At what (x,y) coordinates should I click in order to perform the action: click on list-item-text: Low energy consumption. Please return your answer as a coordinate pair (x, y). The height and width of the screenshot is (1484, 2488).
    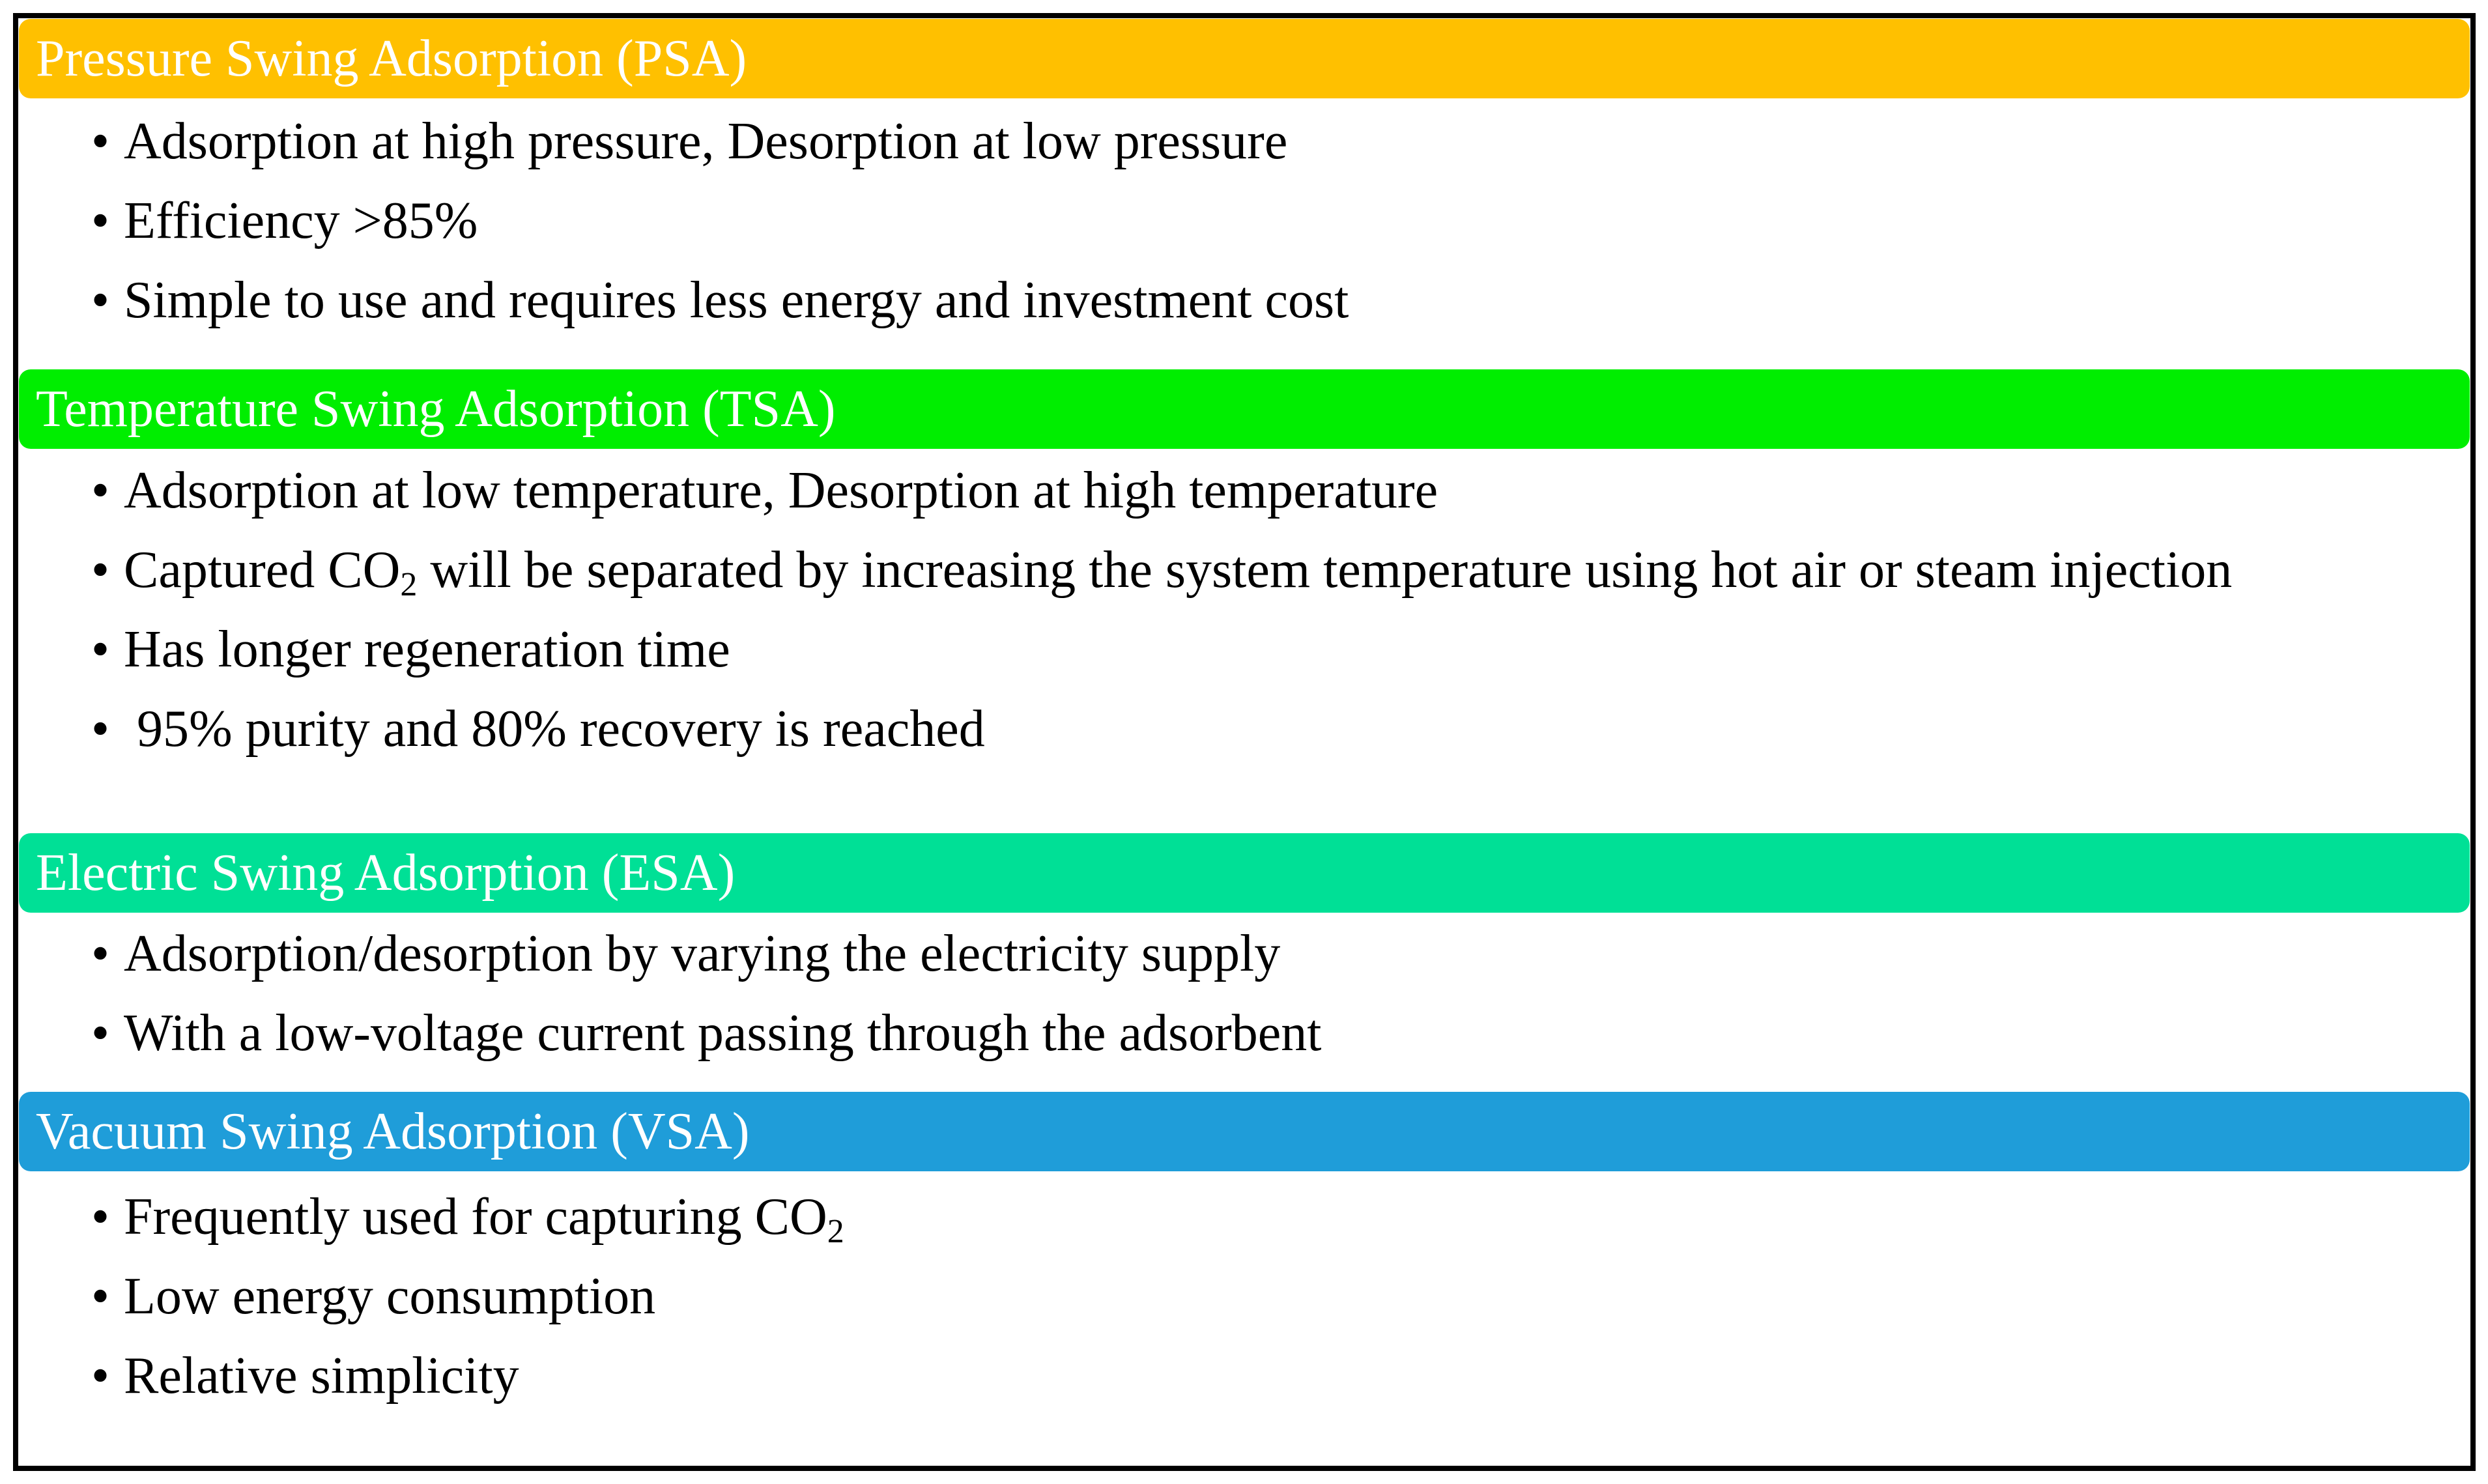
    Looking at the image, I should click on (389, 1297).